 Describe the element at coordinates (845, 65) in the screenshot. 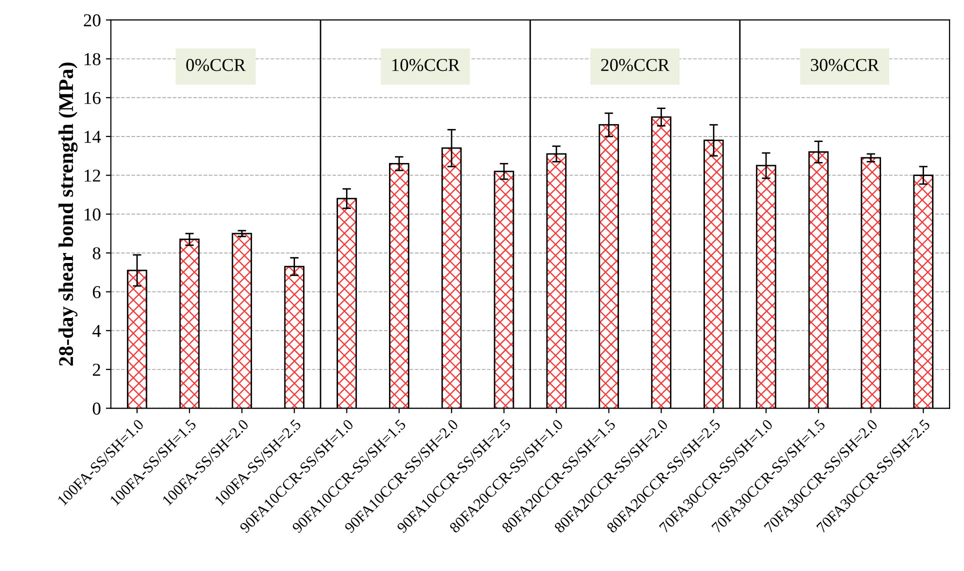

I see `annotation: 30%CCR` at that location.